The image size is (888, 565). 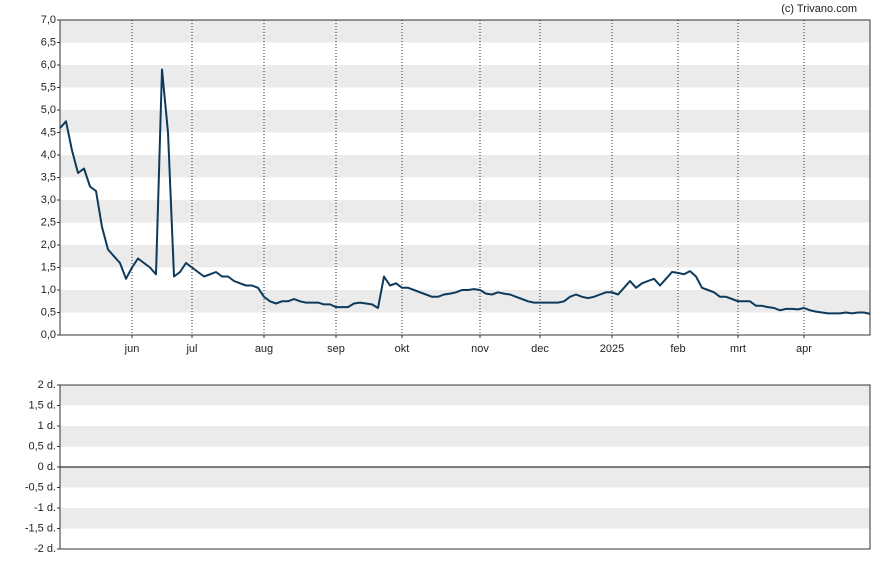 I want to click on y-tick-label: -0,5 d., so click(x=40, y=487).